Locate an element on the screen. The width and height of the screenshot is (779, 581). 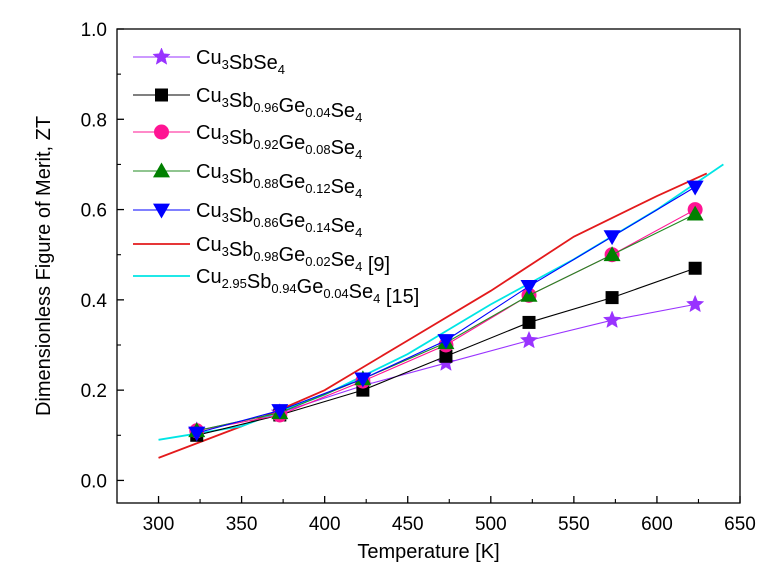
x-axis-title: Temperature [K] is located at coordinates (428, 552).